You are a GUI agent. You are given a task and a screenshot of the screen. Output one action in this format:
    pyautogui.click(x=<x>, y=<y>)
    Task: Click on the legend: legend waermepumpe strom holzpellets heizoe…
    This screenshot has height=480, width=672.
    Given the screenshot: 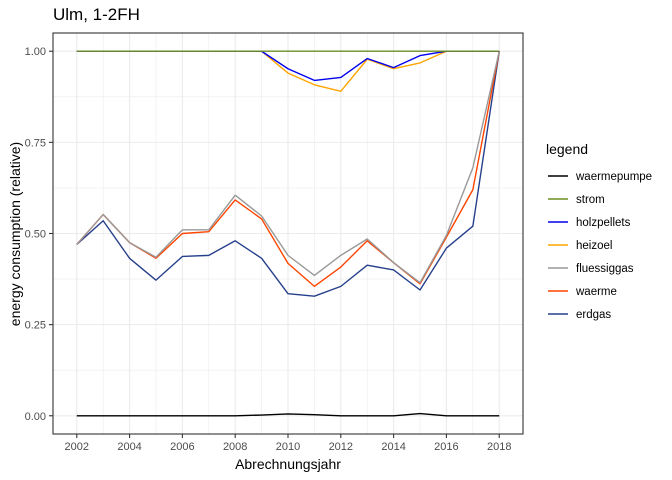 What is the action you would take?
    pyautogui.click(x=599, y=231)
    